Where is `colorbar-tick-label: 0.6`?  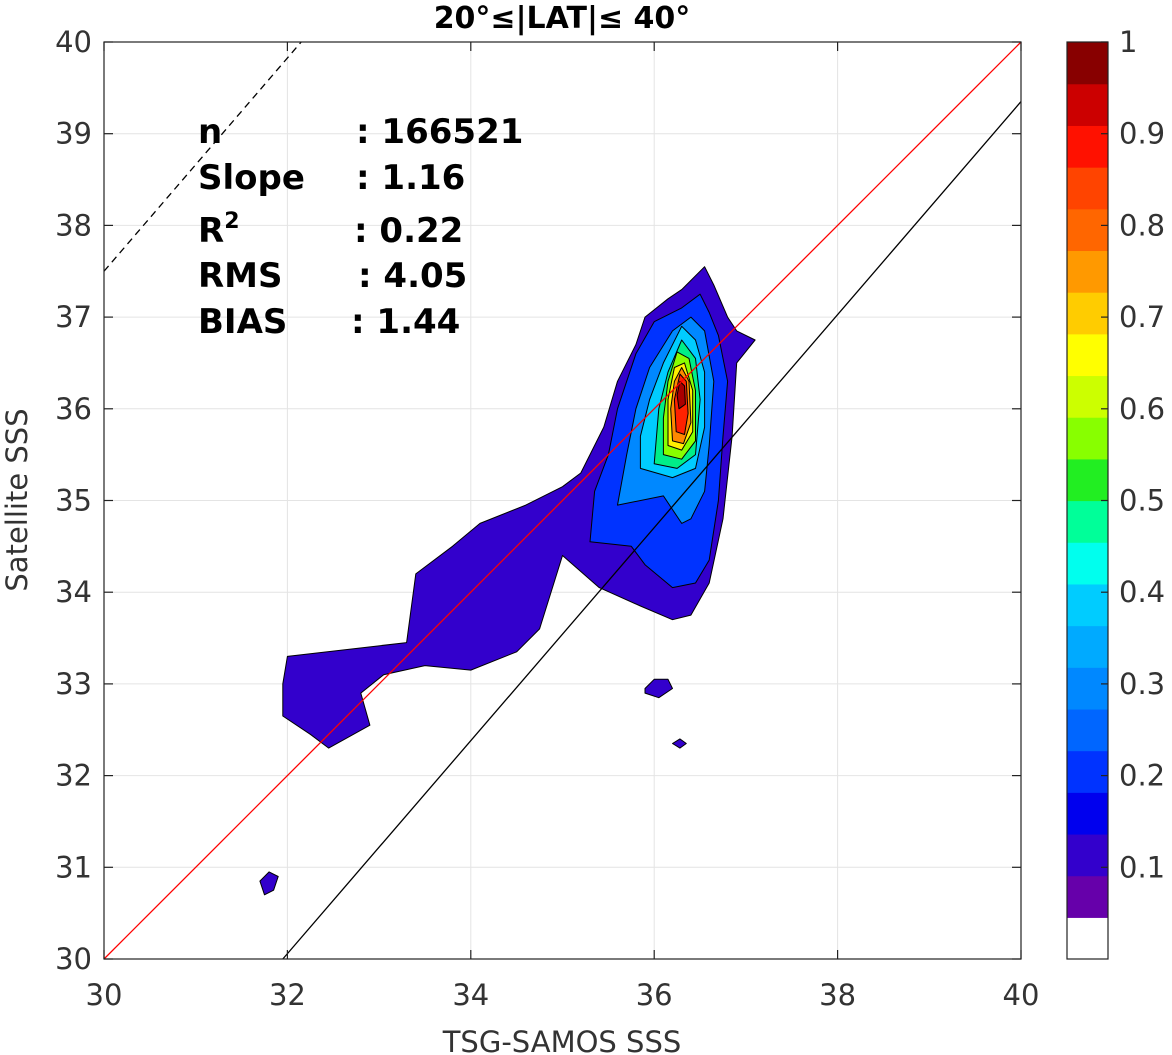 colorbar-tick-label: 0.6 is located at coordinates (1142, 409).